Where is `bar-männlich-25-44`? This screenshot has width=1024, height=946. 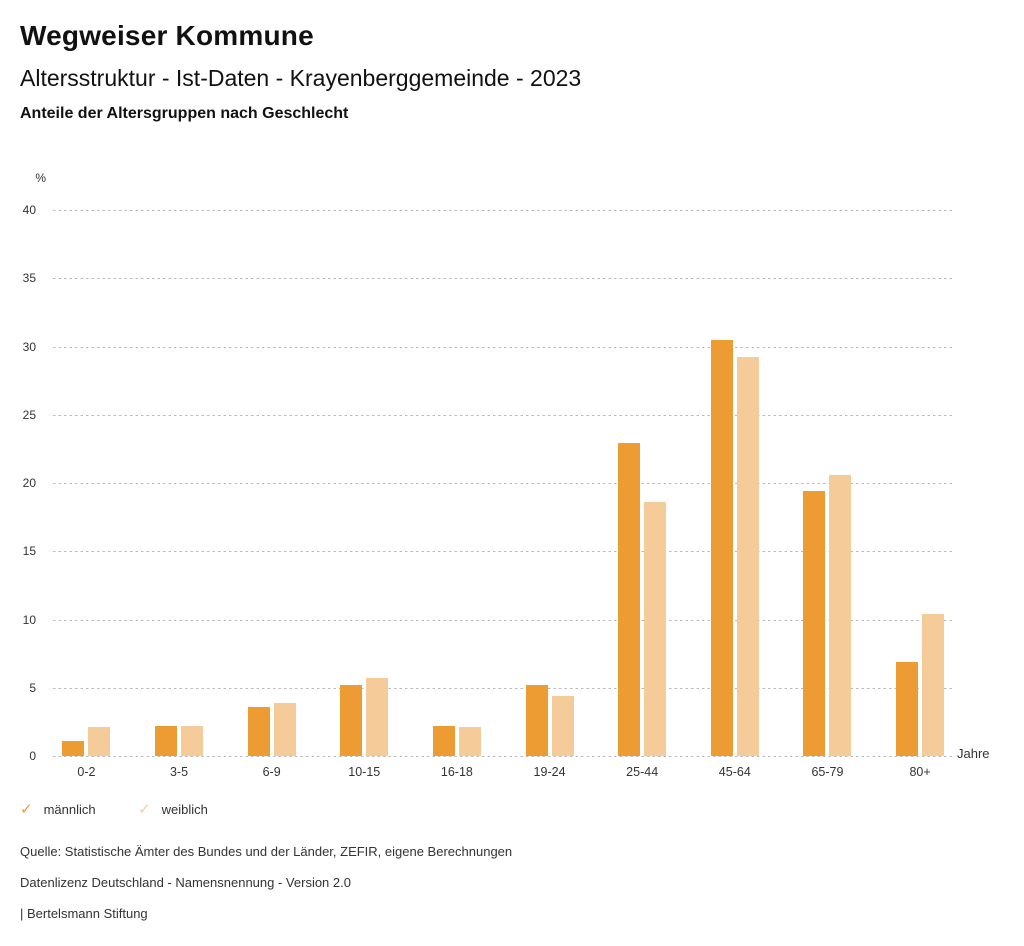 bar-männlich-25-44 is located at coordinates (629, 599).